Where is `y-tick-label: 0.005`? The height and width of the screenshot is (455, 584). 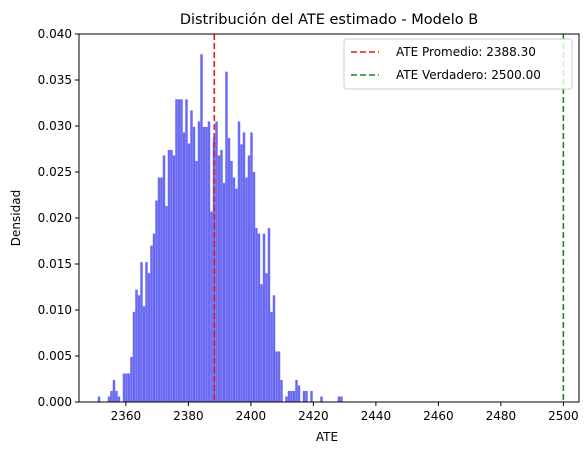
y-tick-label: 0.005 is located at coordinates (55, 356).